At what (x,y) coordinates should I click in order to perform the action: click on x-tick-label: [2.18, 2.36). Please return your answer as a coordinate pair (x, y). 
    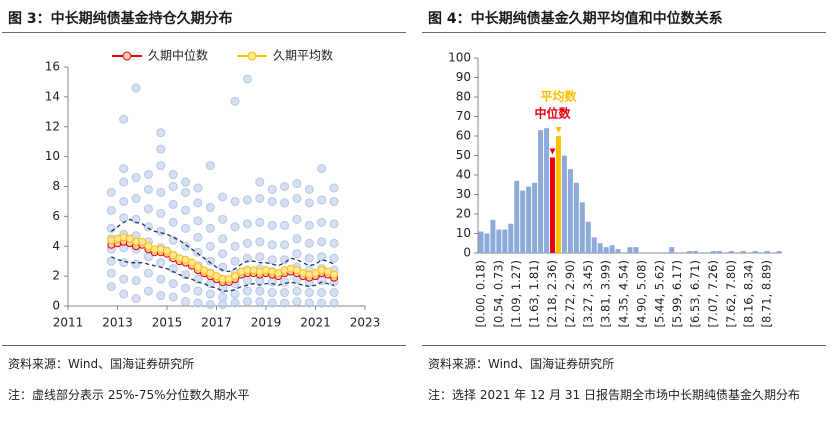
    Looking at the image, I should click on (552, 294).